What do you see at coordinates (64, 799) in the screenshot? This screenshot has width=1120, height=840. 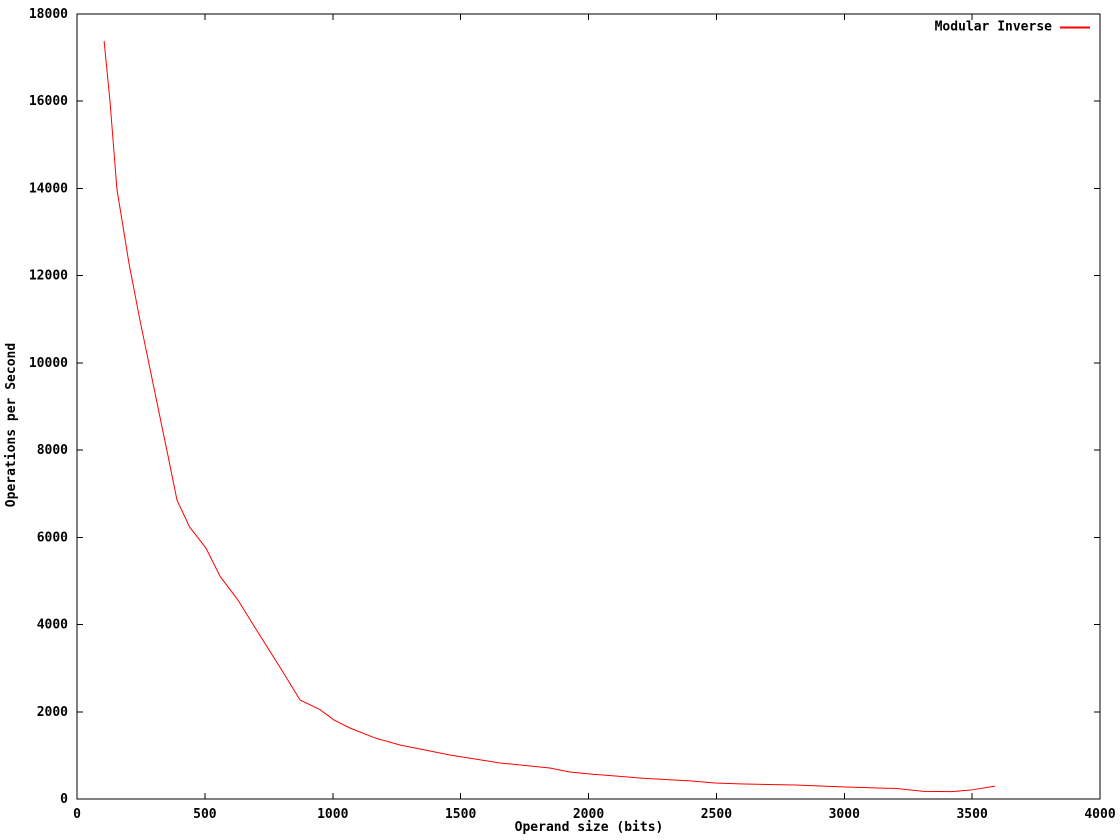 I see `y-tick-label: 0` at bounding box center [64, 799].